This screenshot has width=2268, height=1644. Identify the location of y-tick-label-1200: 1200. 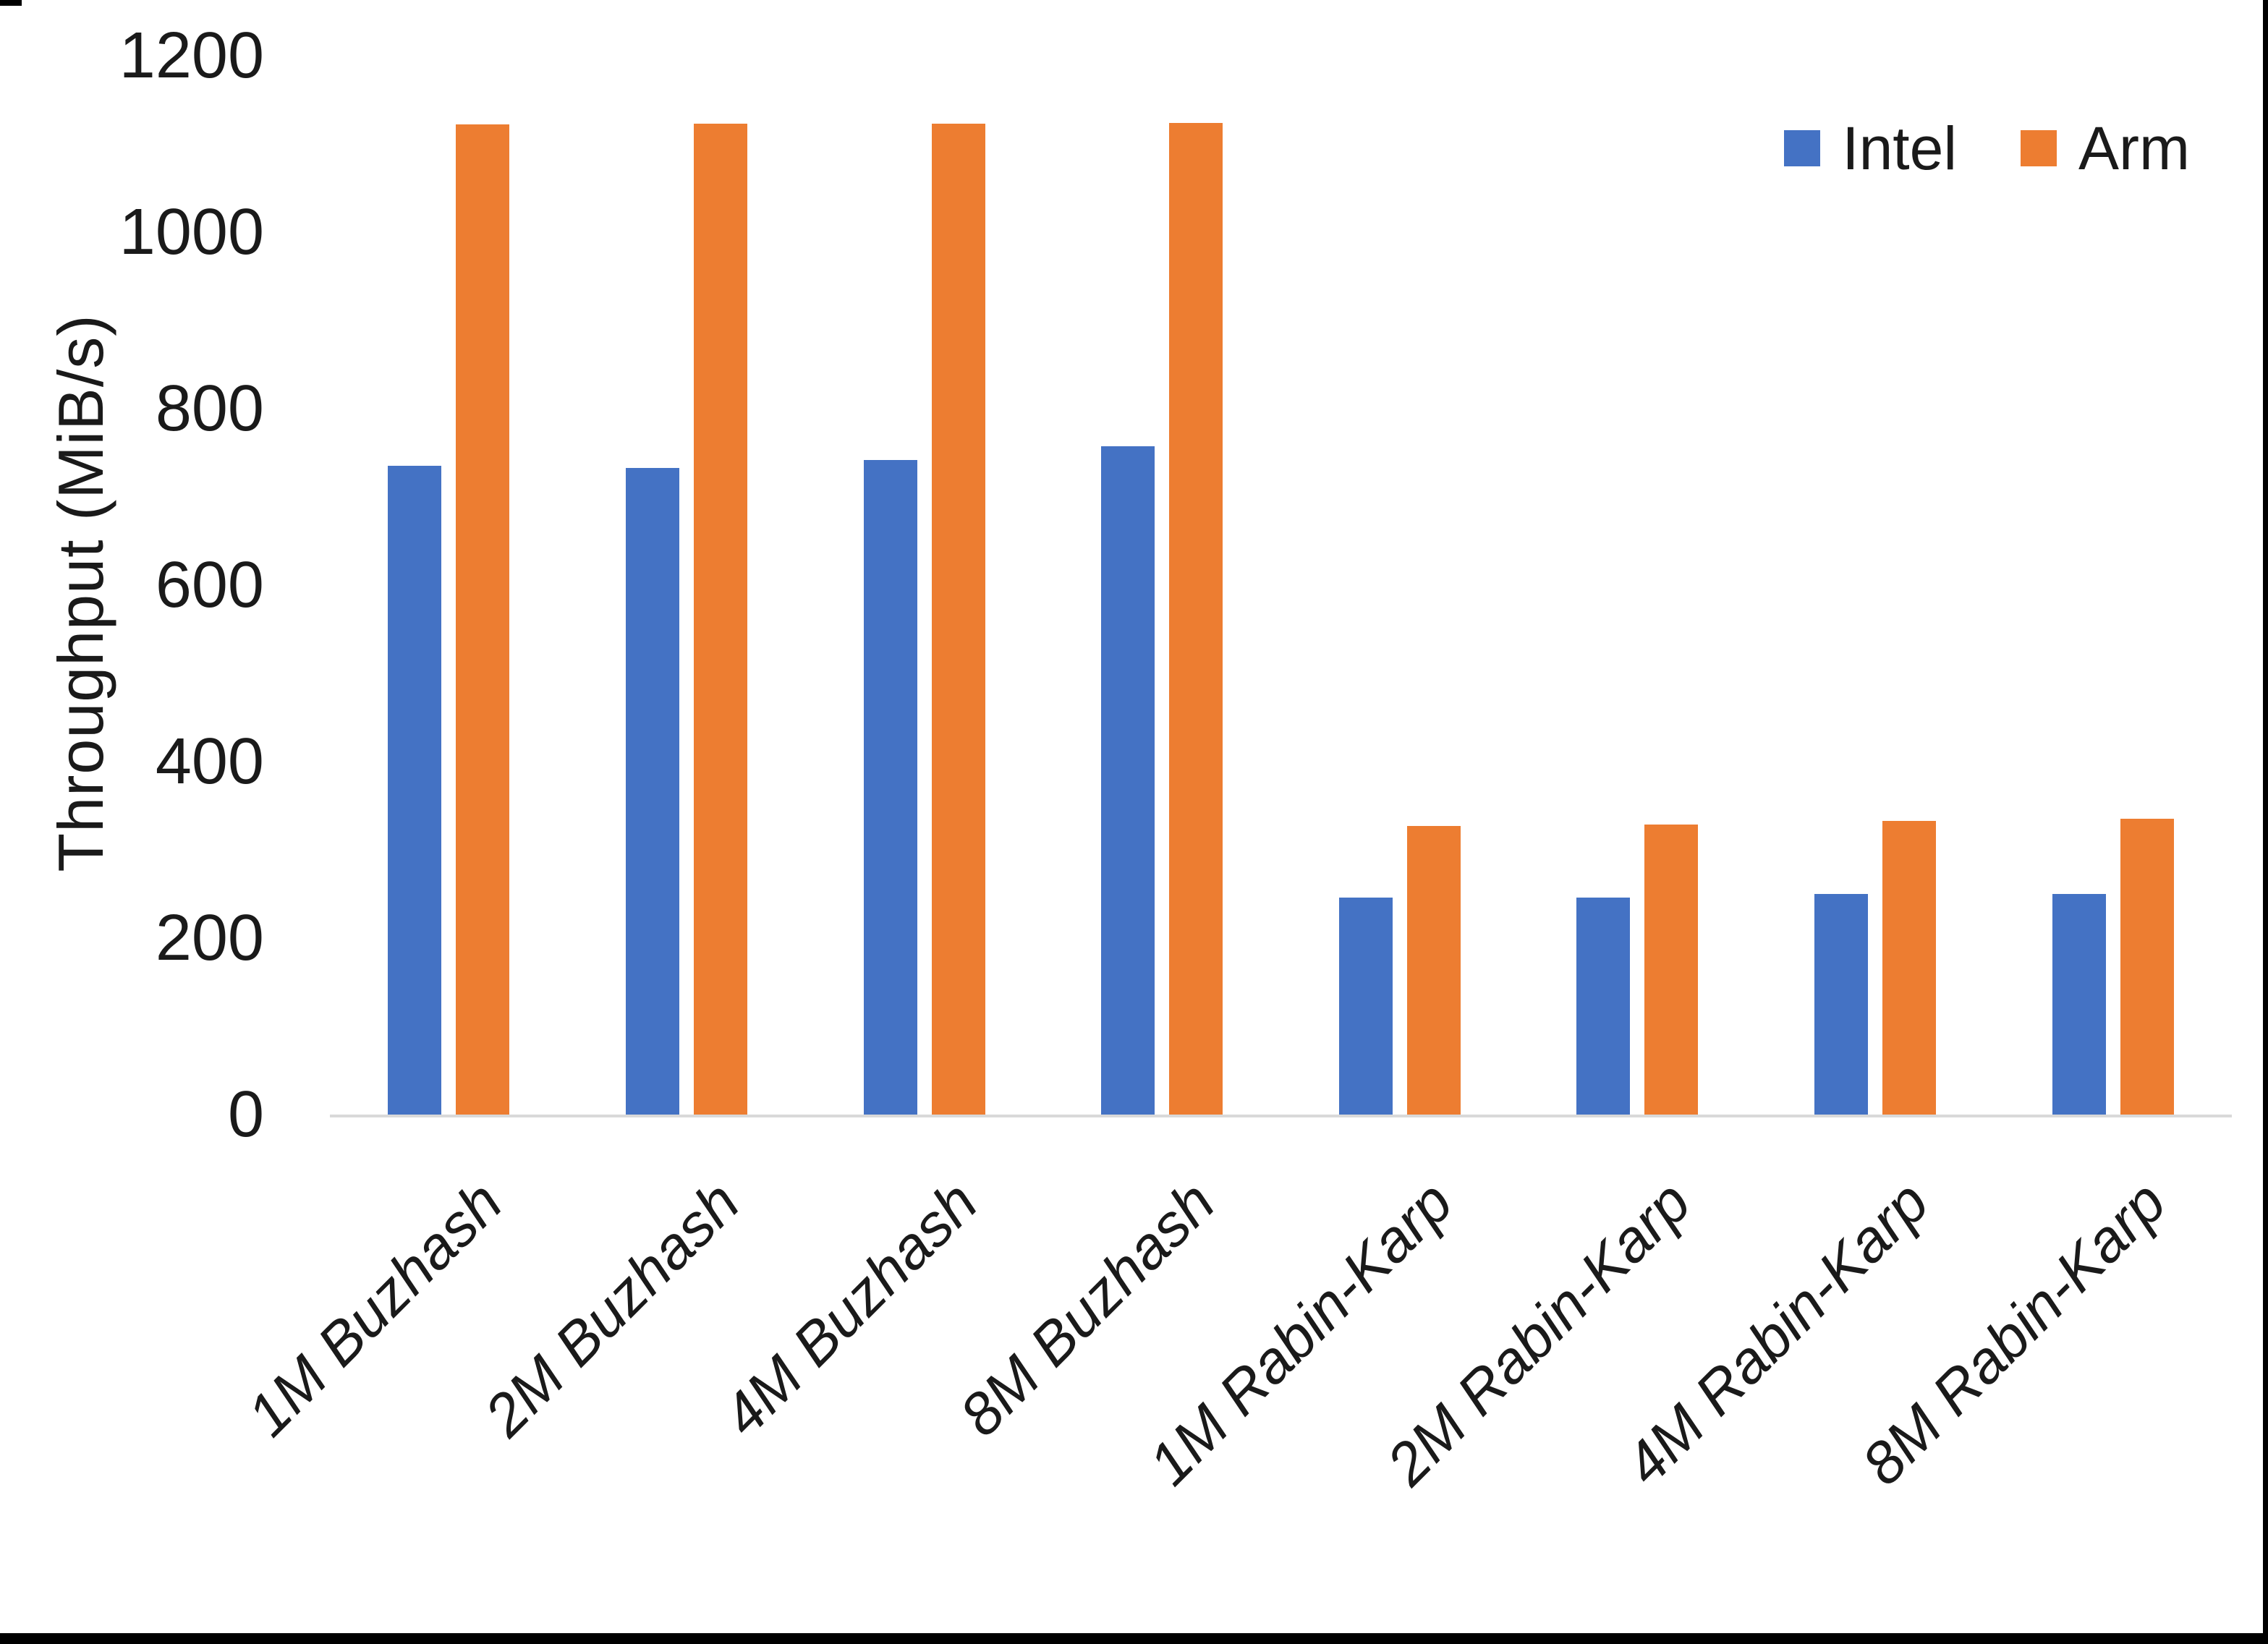
(191, 56).